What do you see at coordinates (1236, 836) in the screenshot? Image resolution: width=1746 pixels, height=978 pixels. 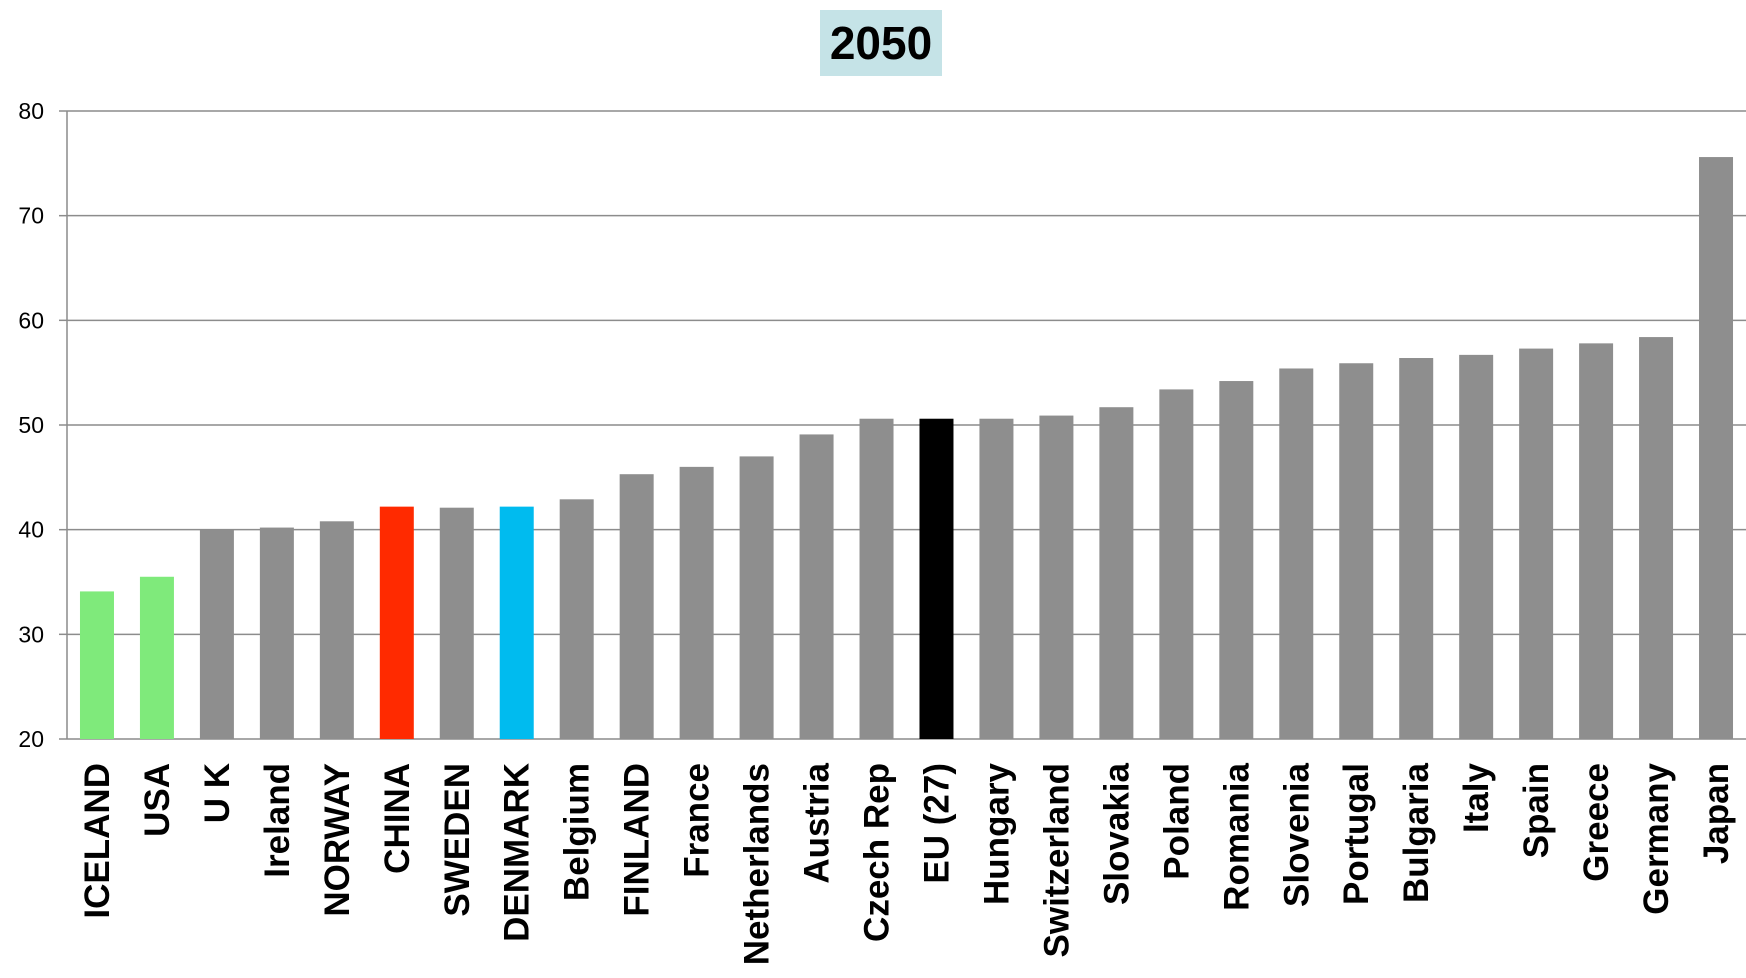 I see `x-tick-label: Romania` at bounding box center [1236, 836].